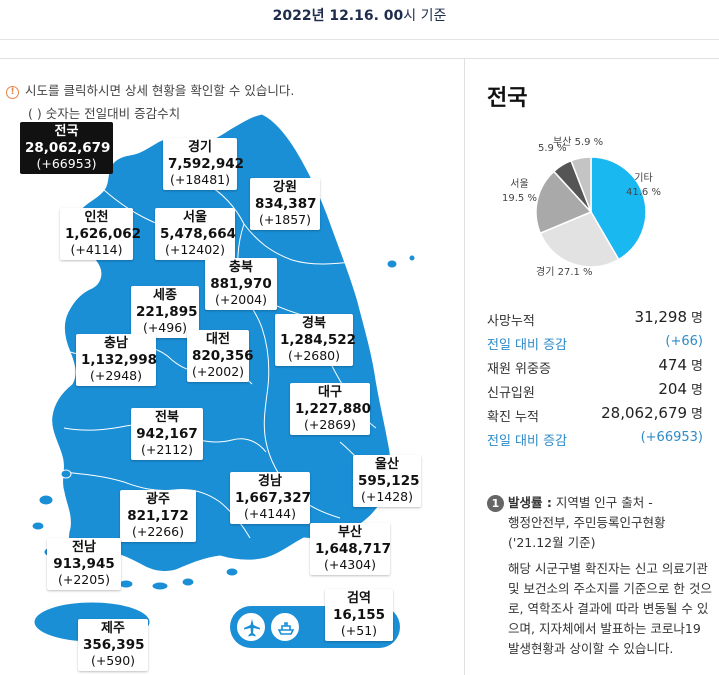  What do you see at coordinates (513, 417) in the screenshot?
I see `stat-label: 확진 누적` at bounding box center [513, 417].